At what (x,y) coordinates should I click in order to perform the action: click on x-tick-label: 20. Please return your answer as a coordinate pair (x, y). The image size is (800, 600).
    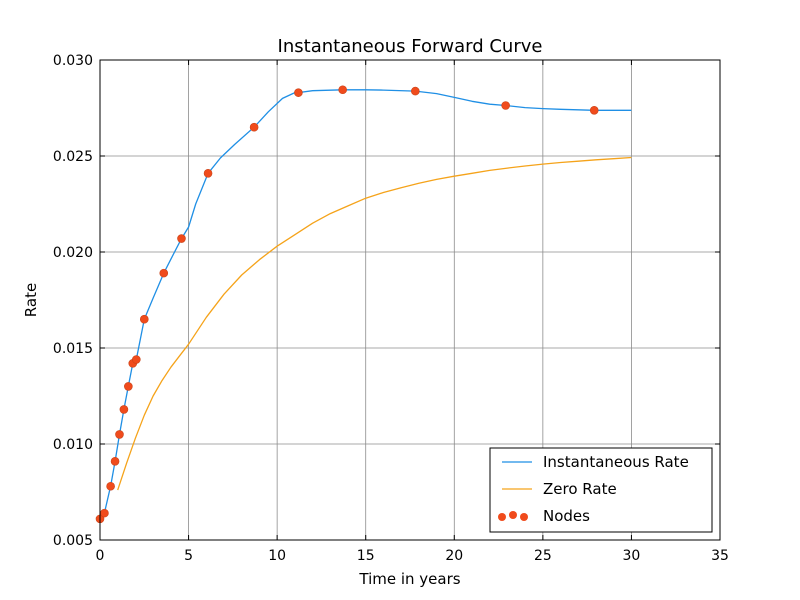
    Looking at the image, I should click on (454, 556).